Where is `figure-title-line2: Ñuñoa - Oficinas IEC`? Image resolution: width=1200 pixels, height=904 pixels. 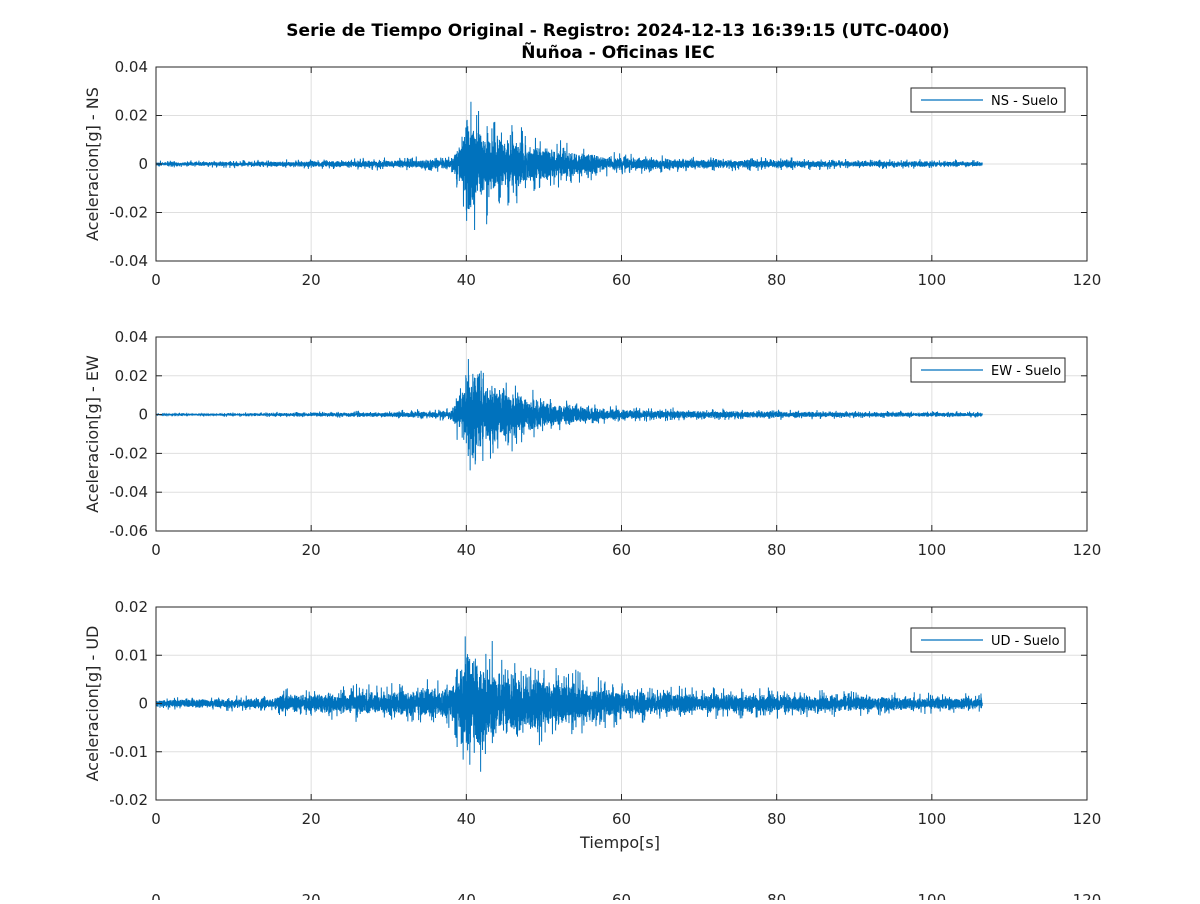 figure-title-line2: Ñuñoa - Oficinas IEC is located at coordinates (617, 51).